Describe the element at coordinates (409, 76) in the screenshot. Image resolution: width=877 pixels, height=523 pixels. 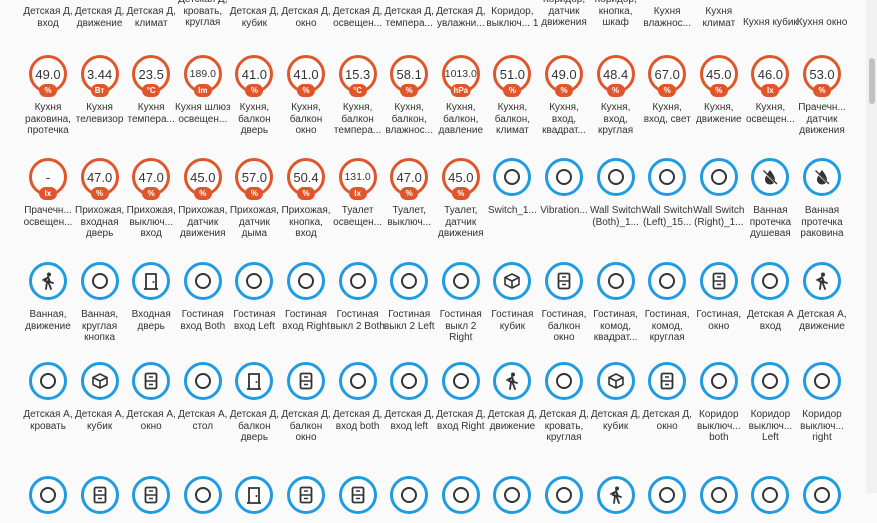
I see `sensor-value-circle: 58.1%` at that location.